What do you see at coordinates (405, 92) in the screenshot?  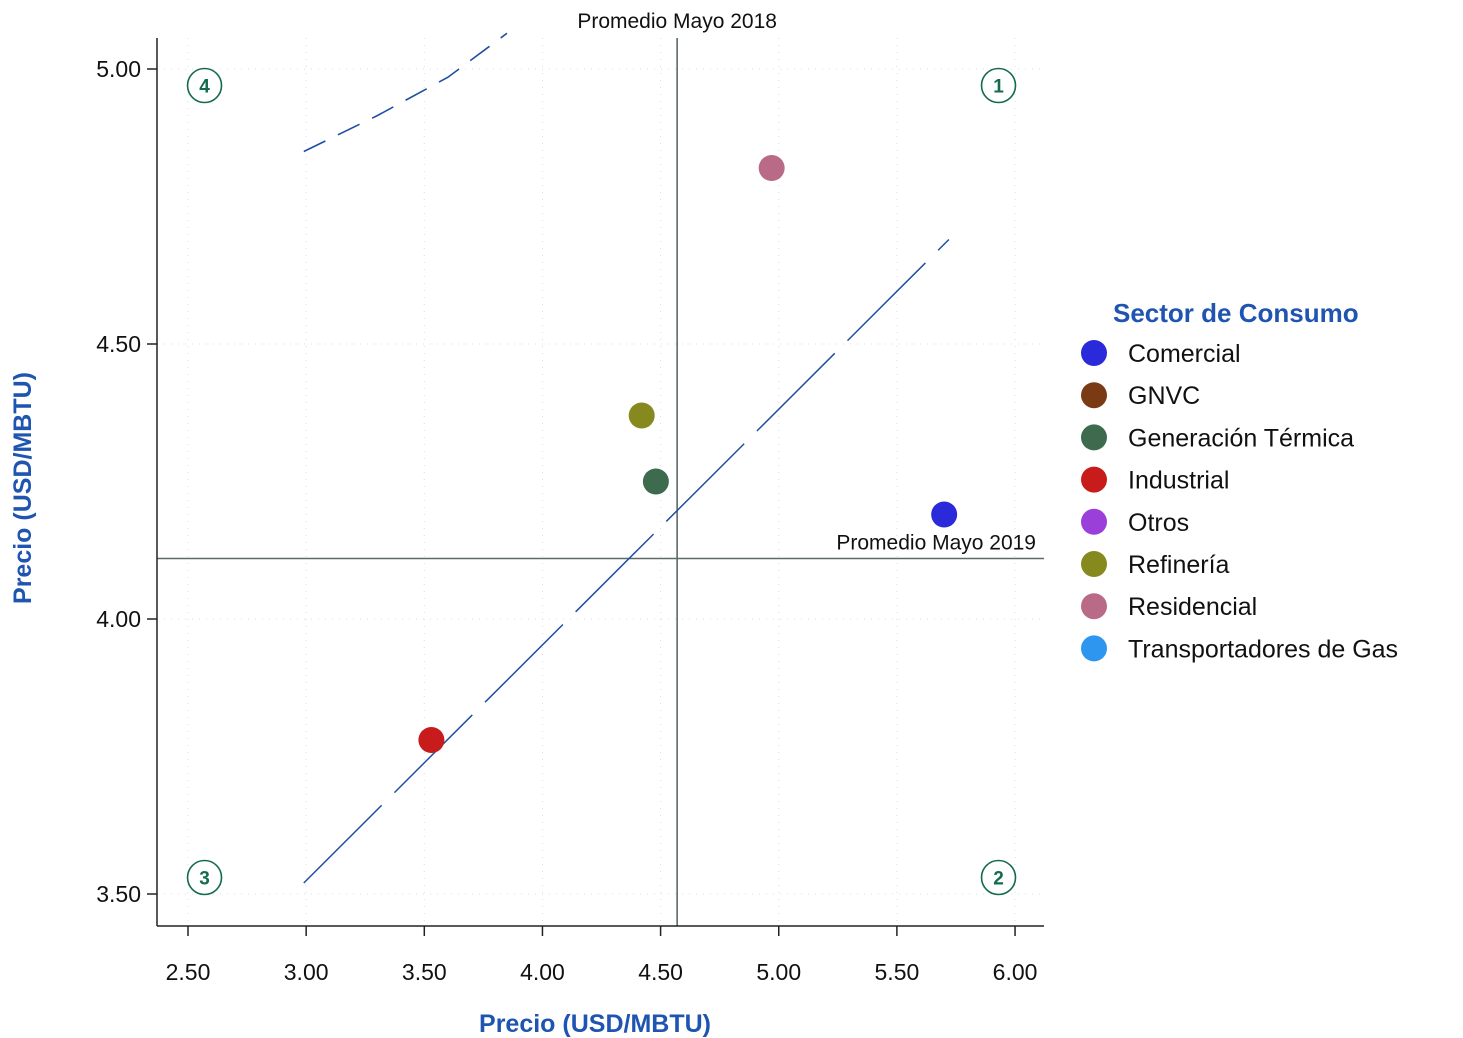 I see `dashed-curve` at bounding box center [405, 92].